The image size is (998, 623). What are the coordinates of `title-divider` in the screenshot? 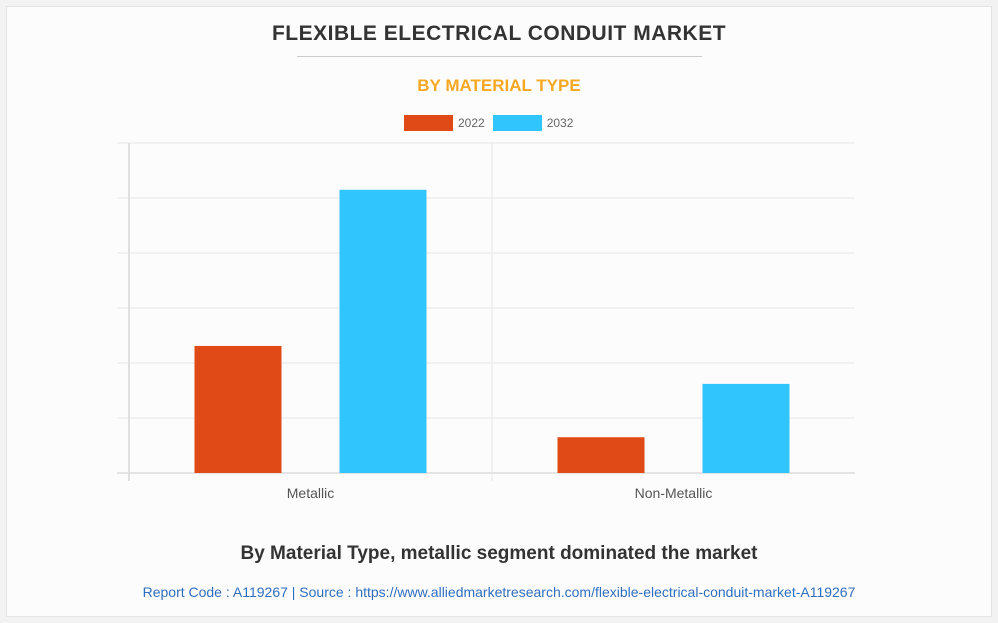 It's located at (499, 56).